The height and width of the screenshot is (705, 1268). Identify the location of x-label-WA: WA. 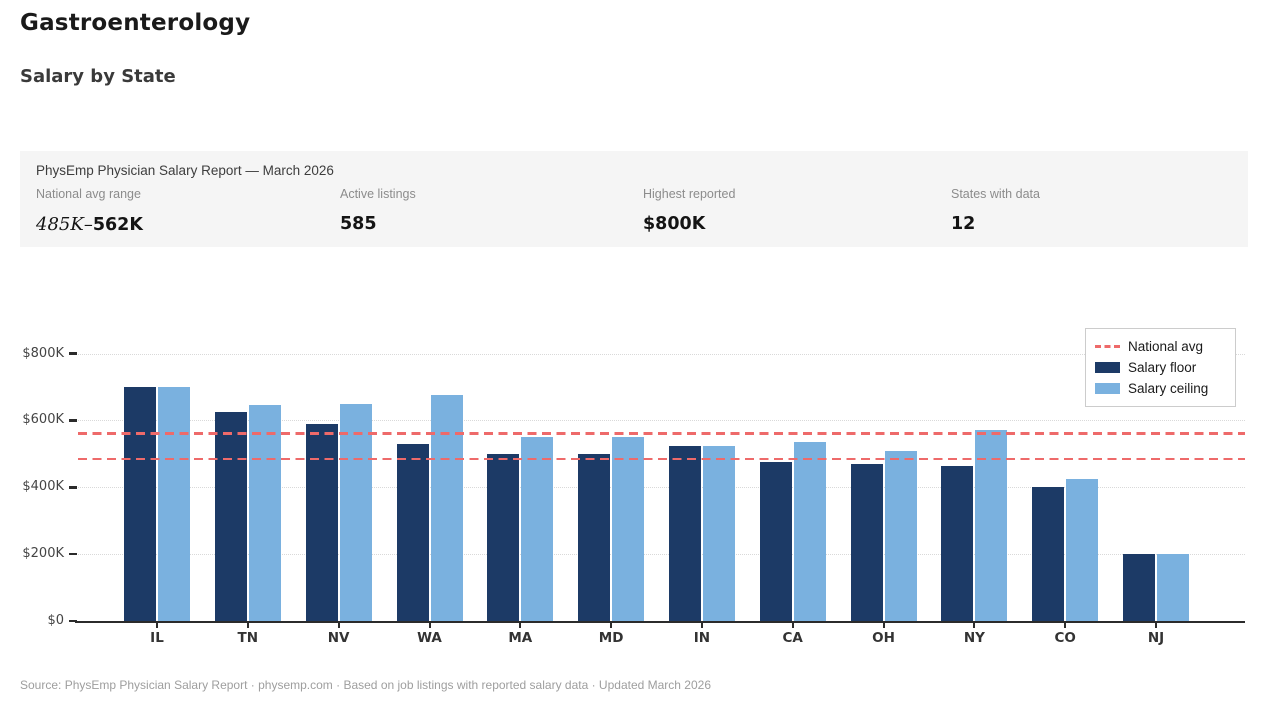
(429, 638).